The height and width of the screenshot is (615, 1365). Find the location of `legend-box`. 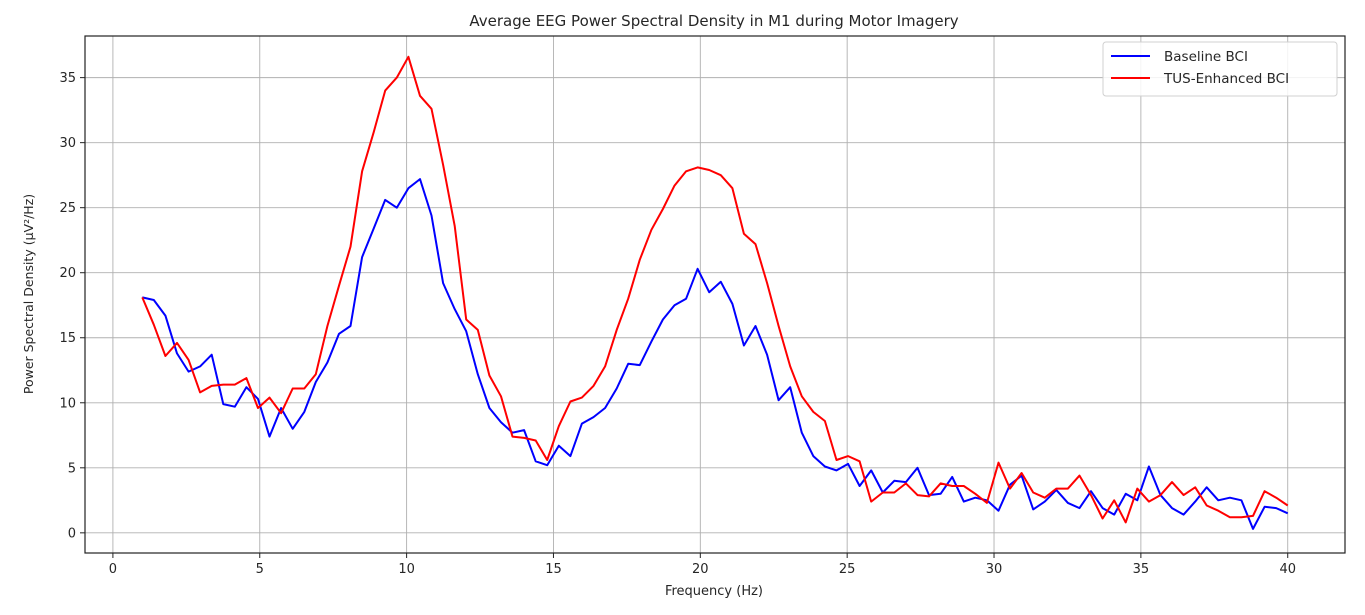

legend-box is located at coordinates (1220, 69).